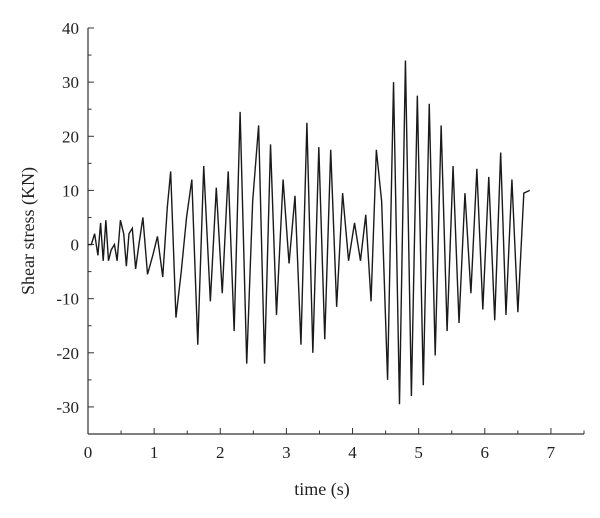 Image resolution: width=600 pixels, height=518 pixels. Describe the element at coordinates (220, 452) in the screenshot. I see `x-tick-label: 2` at that location.